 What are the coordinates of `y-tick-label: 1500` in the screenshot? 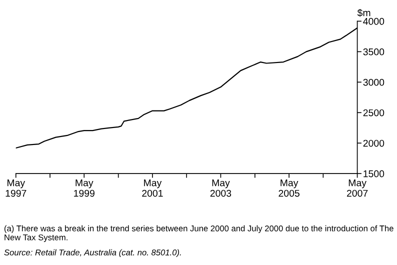 It's located at (374, 174).